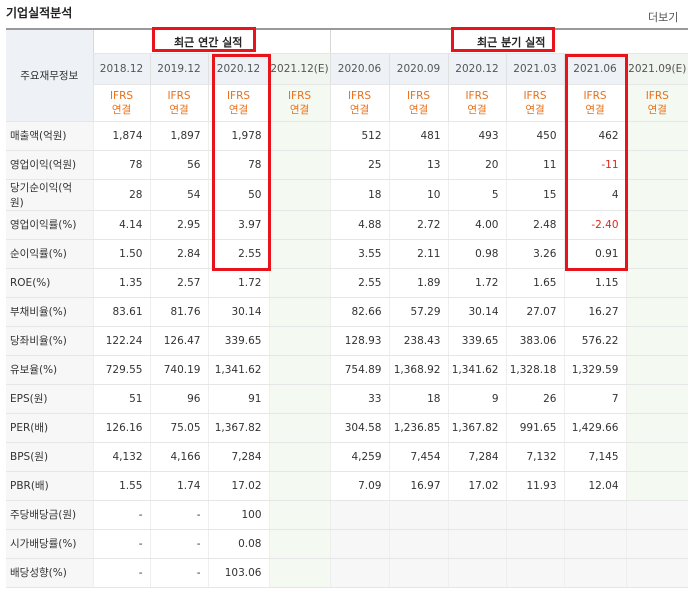 The width and height of the screenshot is (700, 591). I want to click on period-header: 2020.12, so click(476, 69).